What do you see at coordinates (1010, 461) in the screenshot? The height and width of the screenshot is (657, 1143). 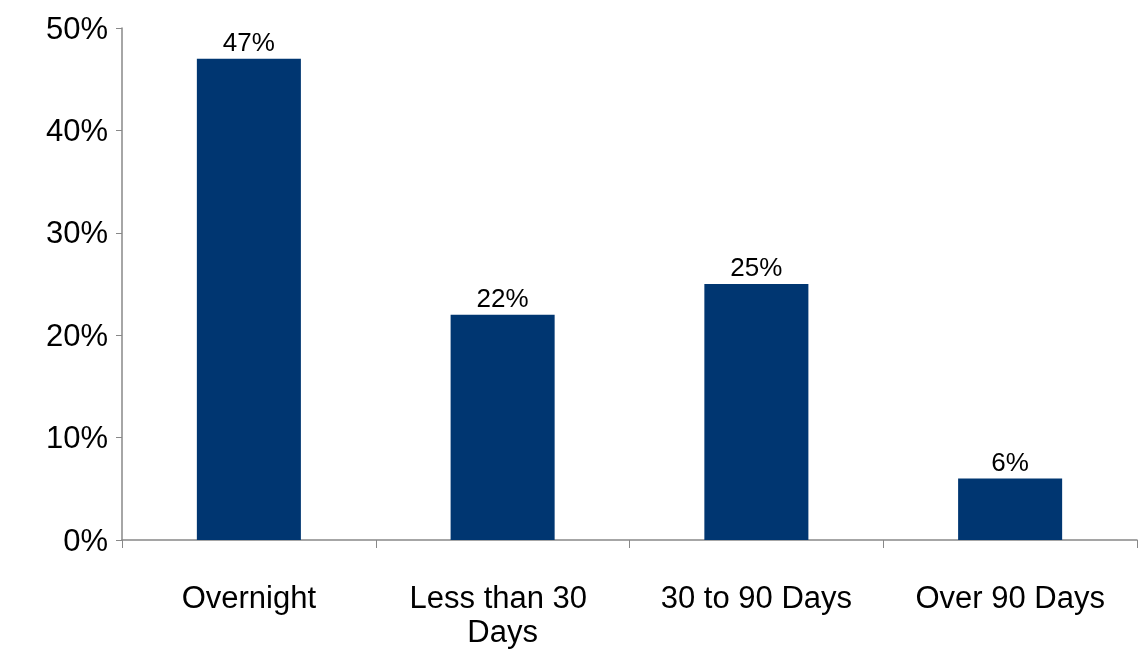 I see `data-label: 6%` at bounding box center [1010, 461].